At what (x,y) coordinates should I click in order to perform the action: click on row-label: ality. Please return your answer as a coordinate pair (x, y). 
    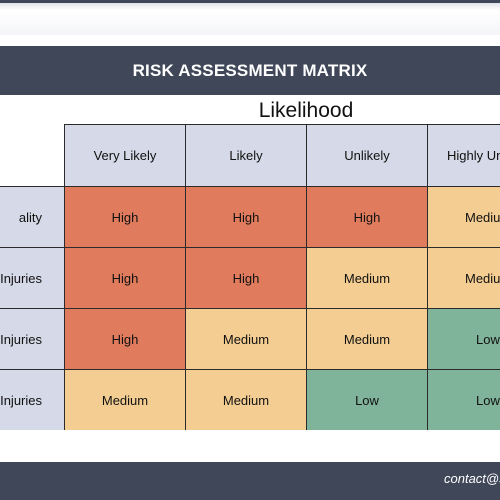
    Looking at the image, I should click on (30, 217).